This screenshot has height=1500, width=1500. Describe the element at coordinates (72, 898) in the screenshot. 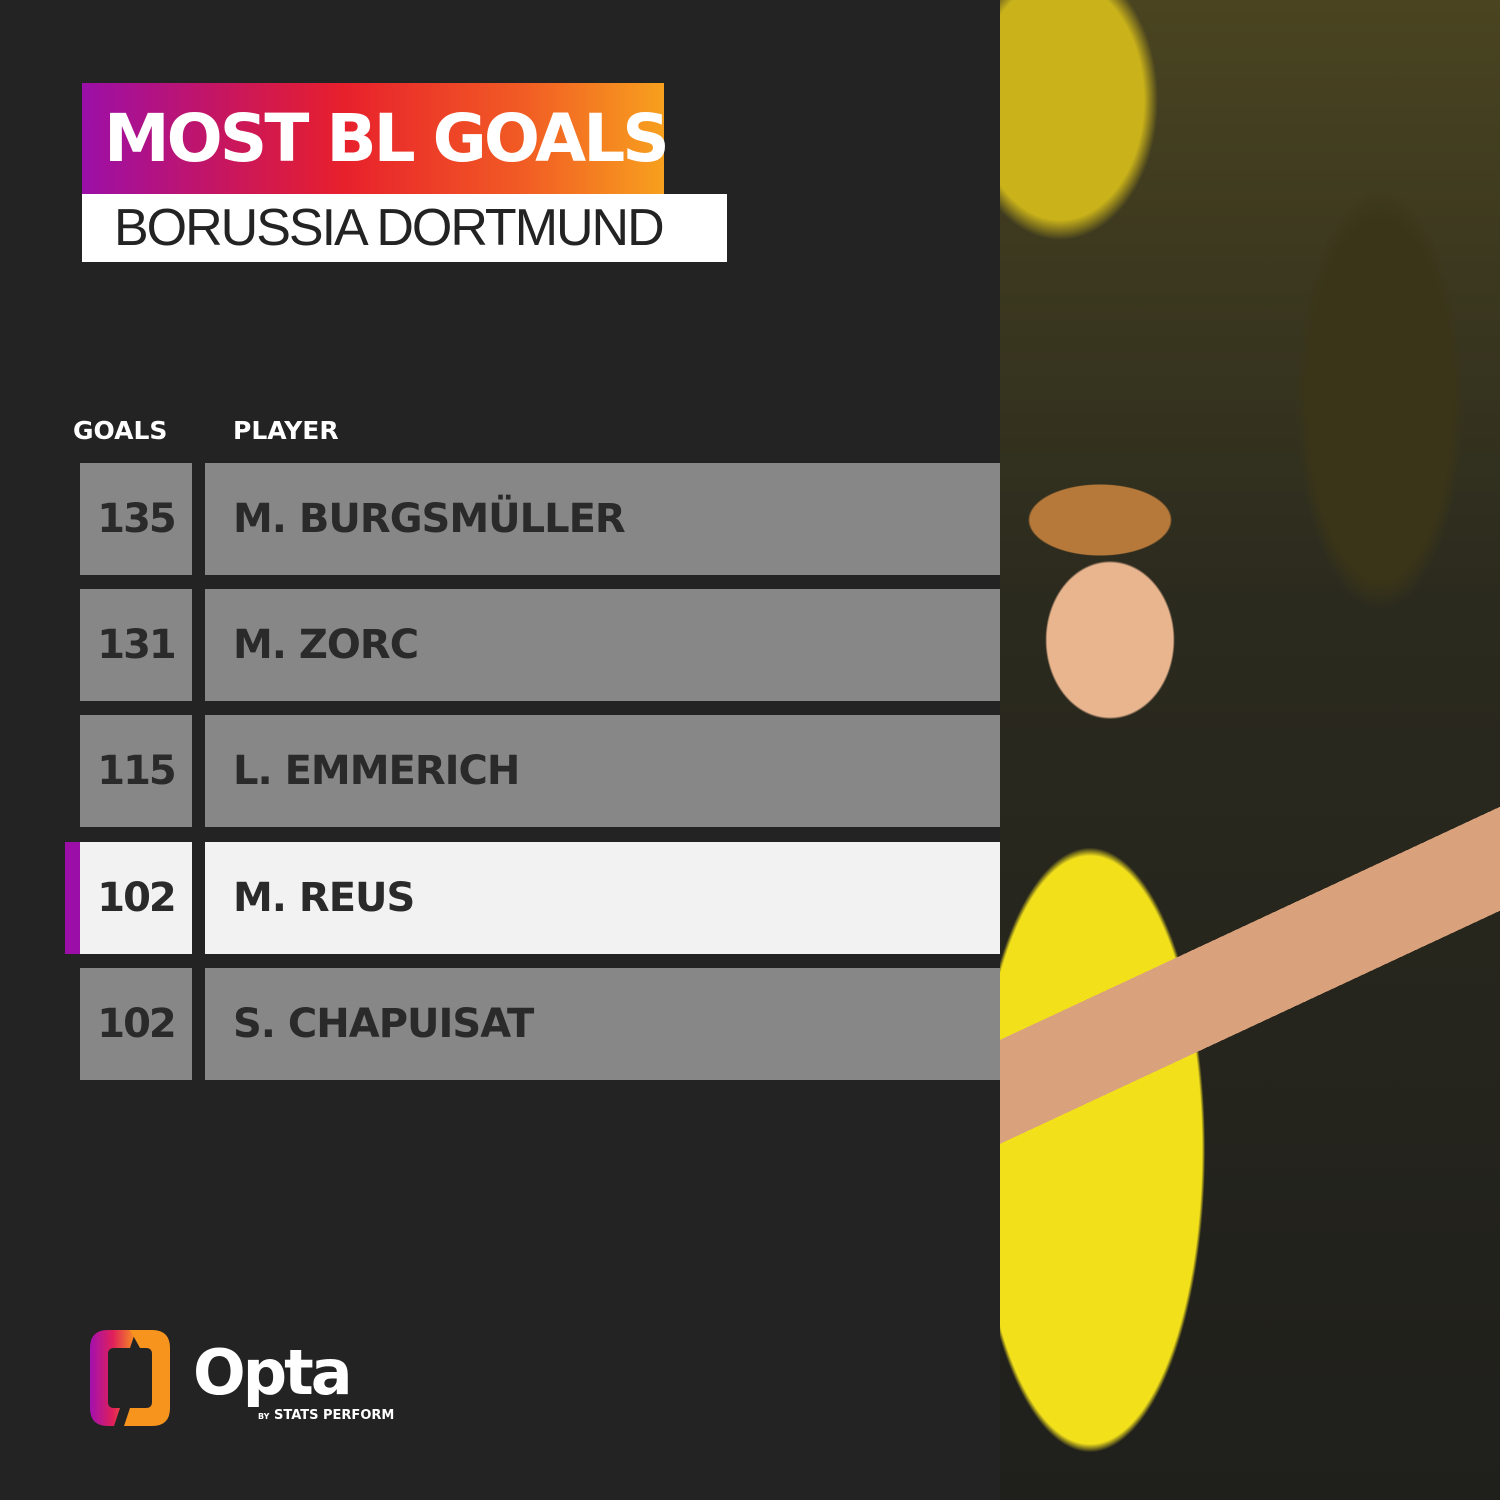

I see `highlight-marker` at that location.